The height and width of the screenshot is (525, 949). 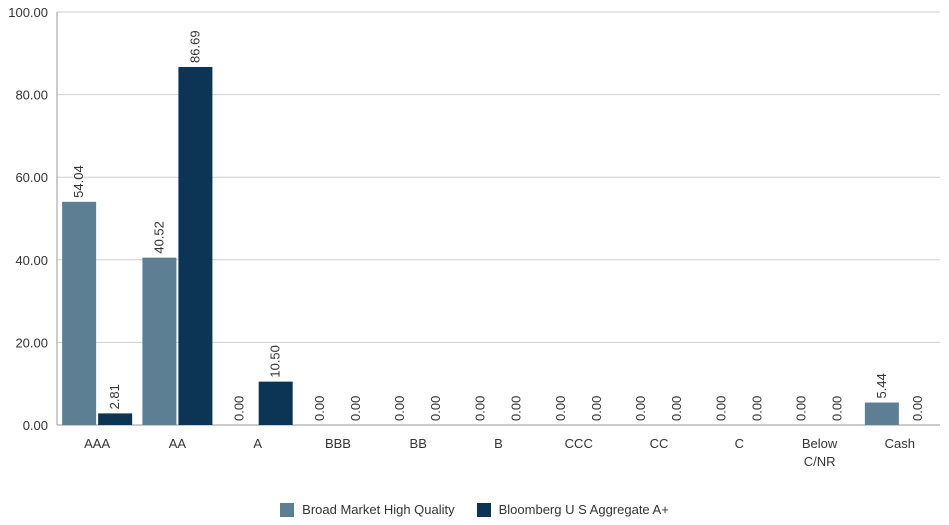 I want to click on x-tick-label: C, so click(x=739, y=443).